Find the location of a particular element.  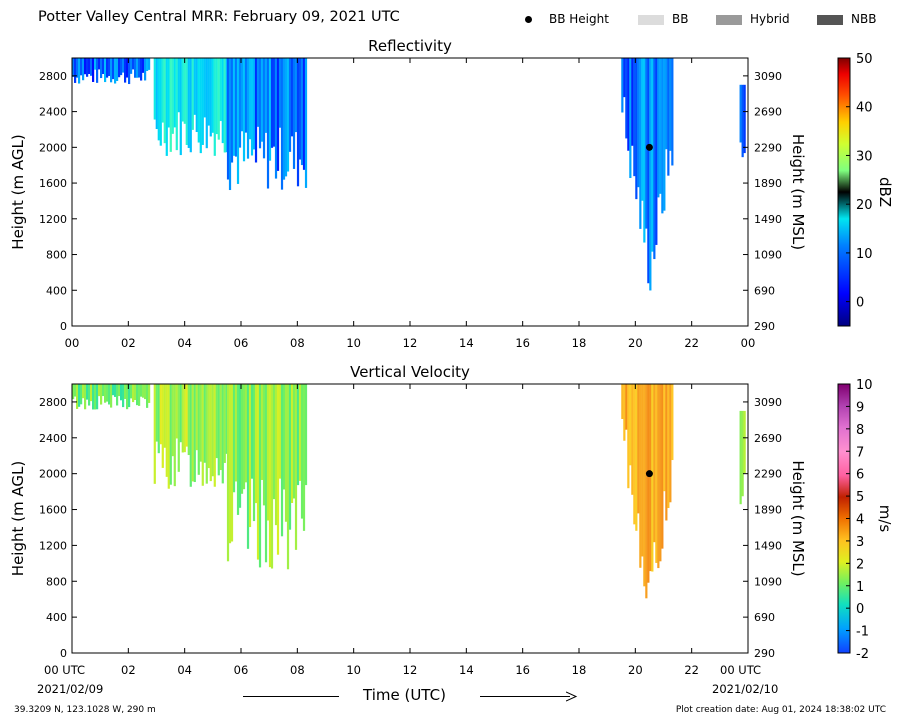

y-tick-label-right: 3090 is located at coordinates (768, 76).